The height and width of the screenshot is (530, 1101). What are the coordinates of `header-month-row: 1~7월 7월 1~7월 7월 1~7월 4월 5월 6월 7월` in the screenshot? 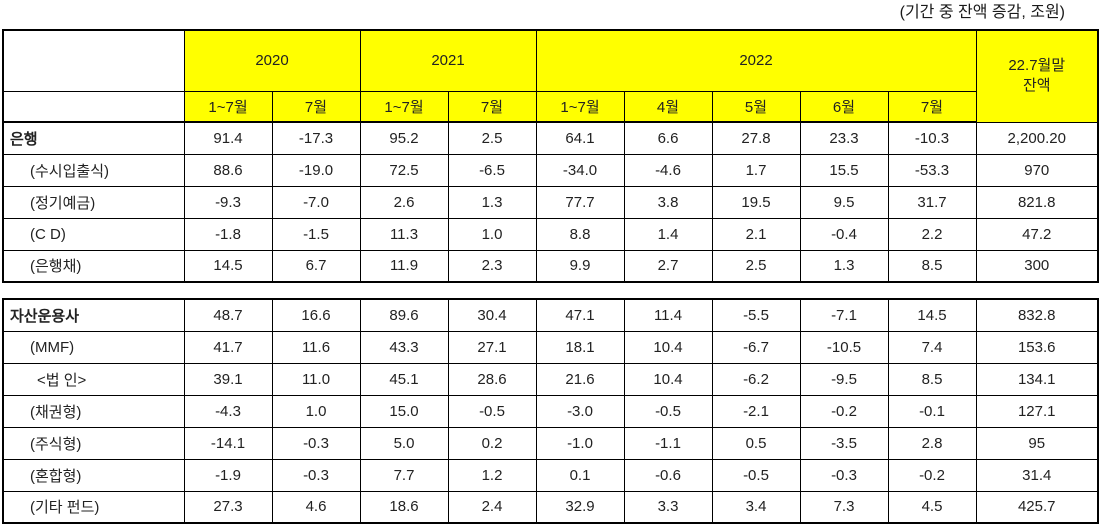 It's located at (550, 106).